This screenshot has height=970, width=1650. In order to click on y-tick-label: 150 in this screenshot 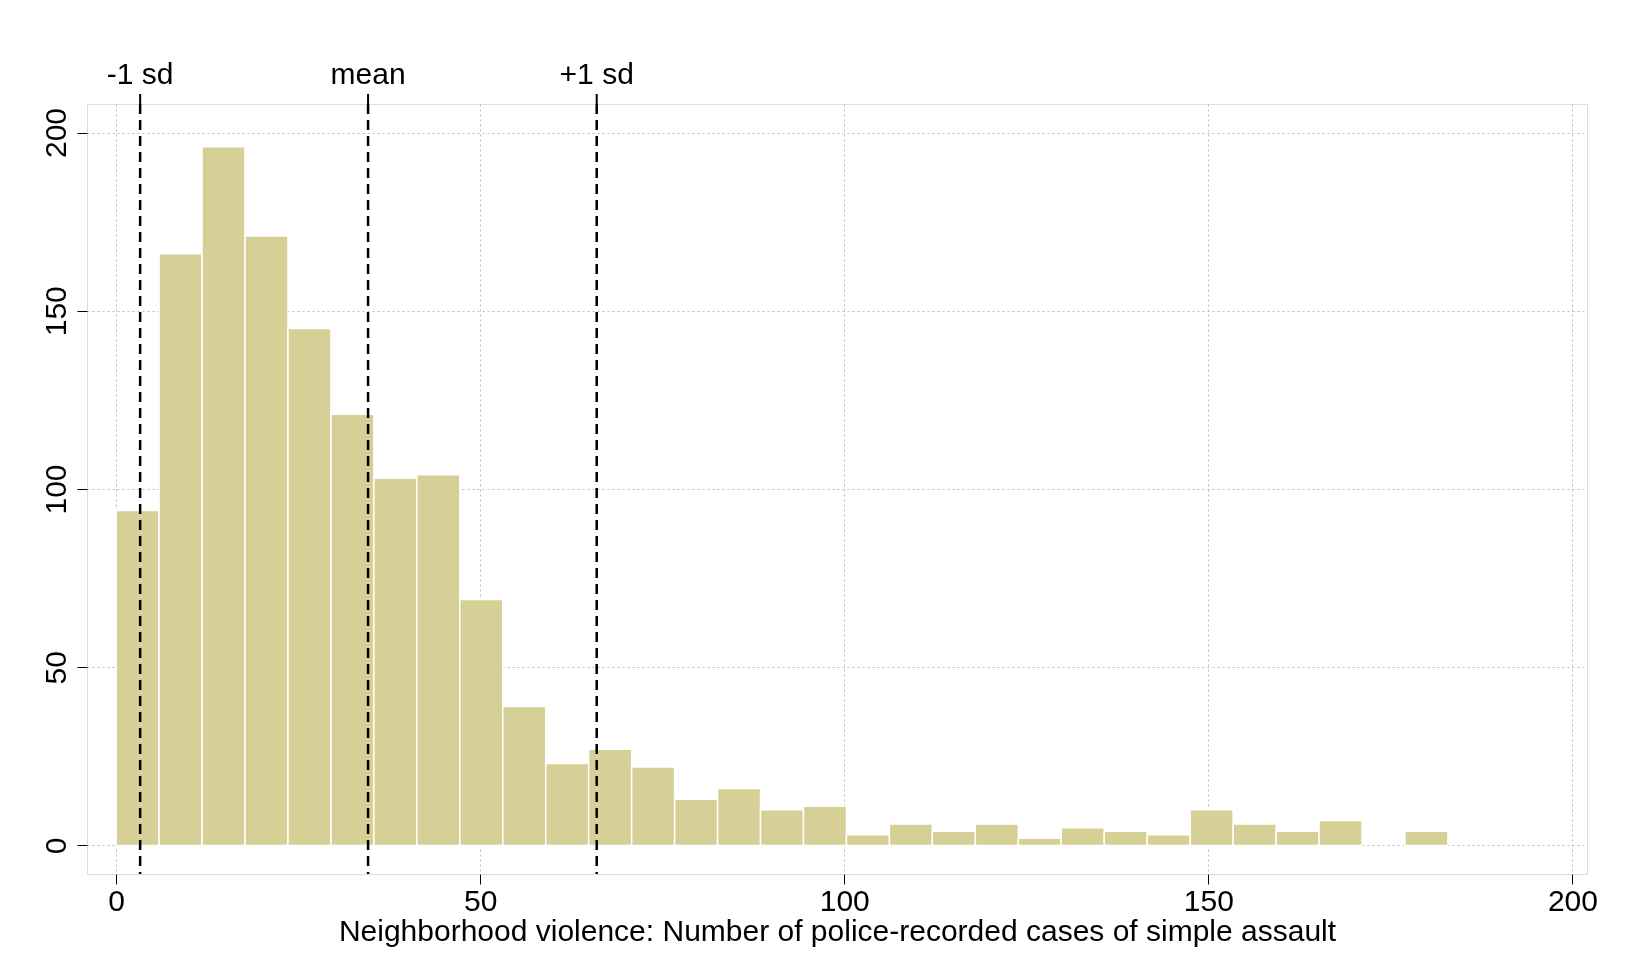, I will do `click(55, 311)`.